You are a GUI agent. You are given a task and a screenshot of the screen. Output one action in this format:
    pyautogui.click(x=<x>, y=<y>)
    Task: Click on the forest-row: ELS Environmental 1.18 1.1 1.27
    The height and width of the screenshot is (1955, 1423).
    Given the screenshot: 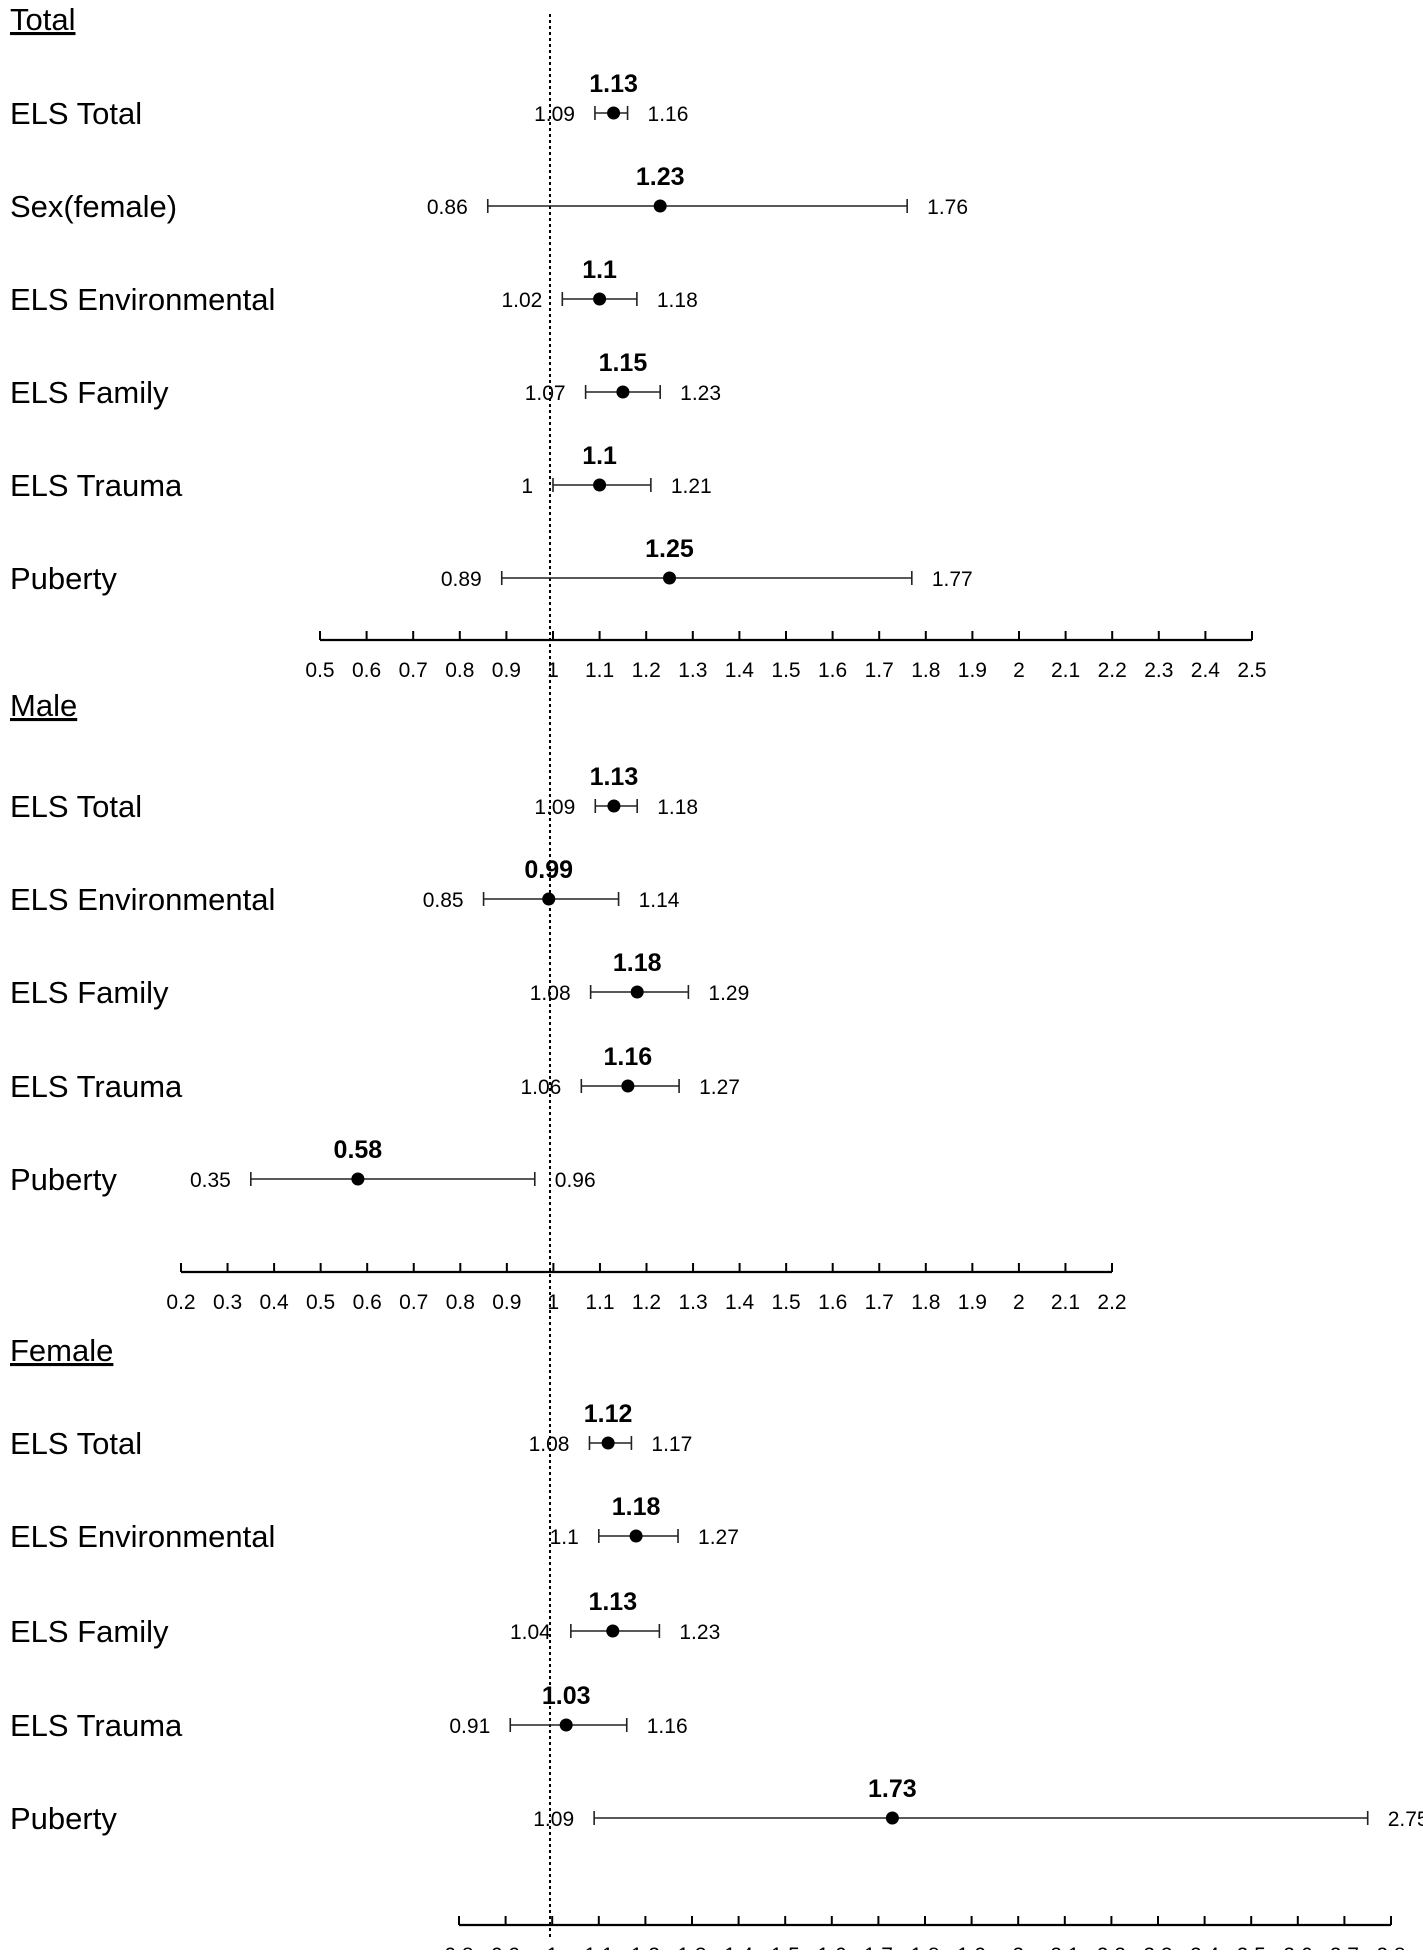 What is the action you would take?
    pyautogui.click(x=374, y=1523)
    